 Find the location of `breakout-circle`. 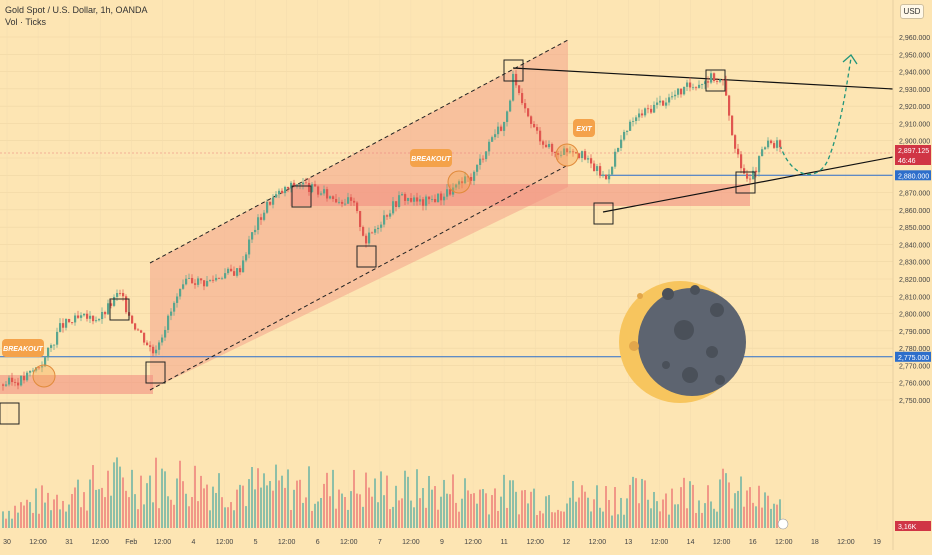

breakout-circle is located at coordinates (567, 155).